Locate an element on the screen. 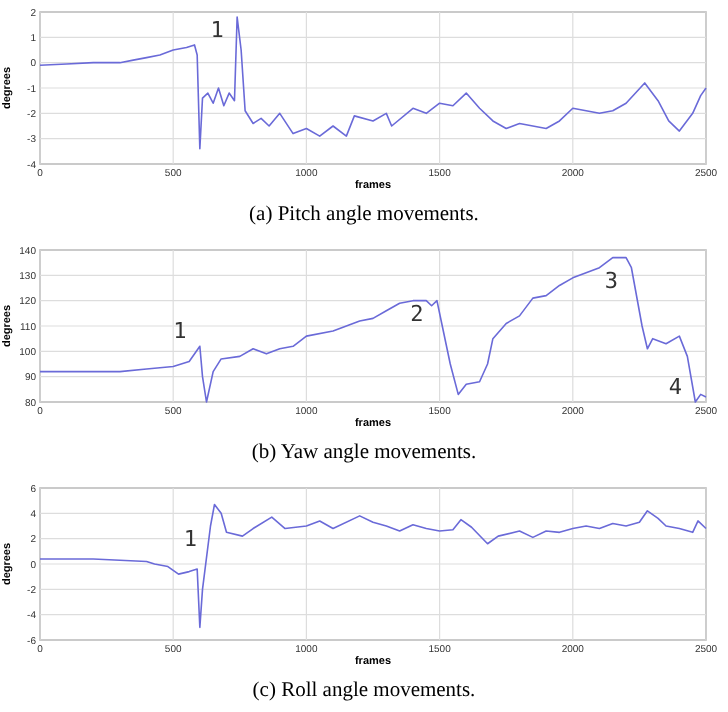 This screenshot has width=728, height=712. text: (a) Pitch angle movements. is located at coordinates (364, 215).